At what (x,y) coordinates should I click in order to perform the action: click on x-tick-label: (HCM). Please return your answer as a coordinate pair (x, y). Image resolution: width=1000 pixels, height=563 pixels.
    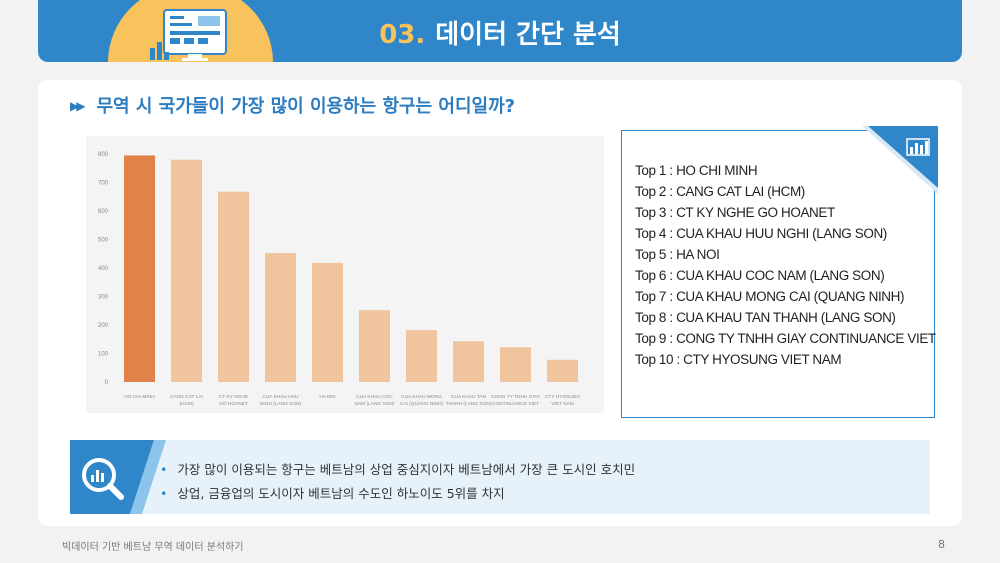
    Looking at the image, I should click on (186, 404).